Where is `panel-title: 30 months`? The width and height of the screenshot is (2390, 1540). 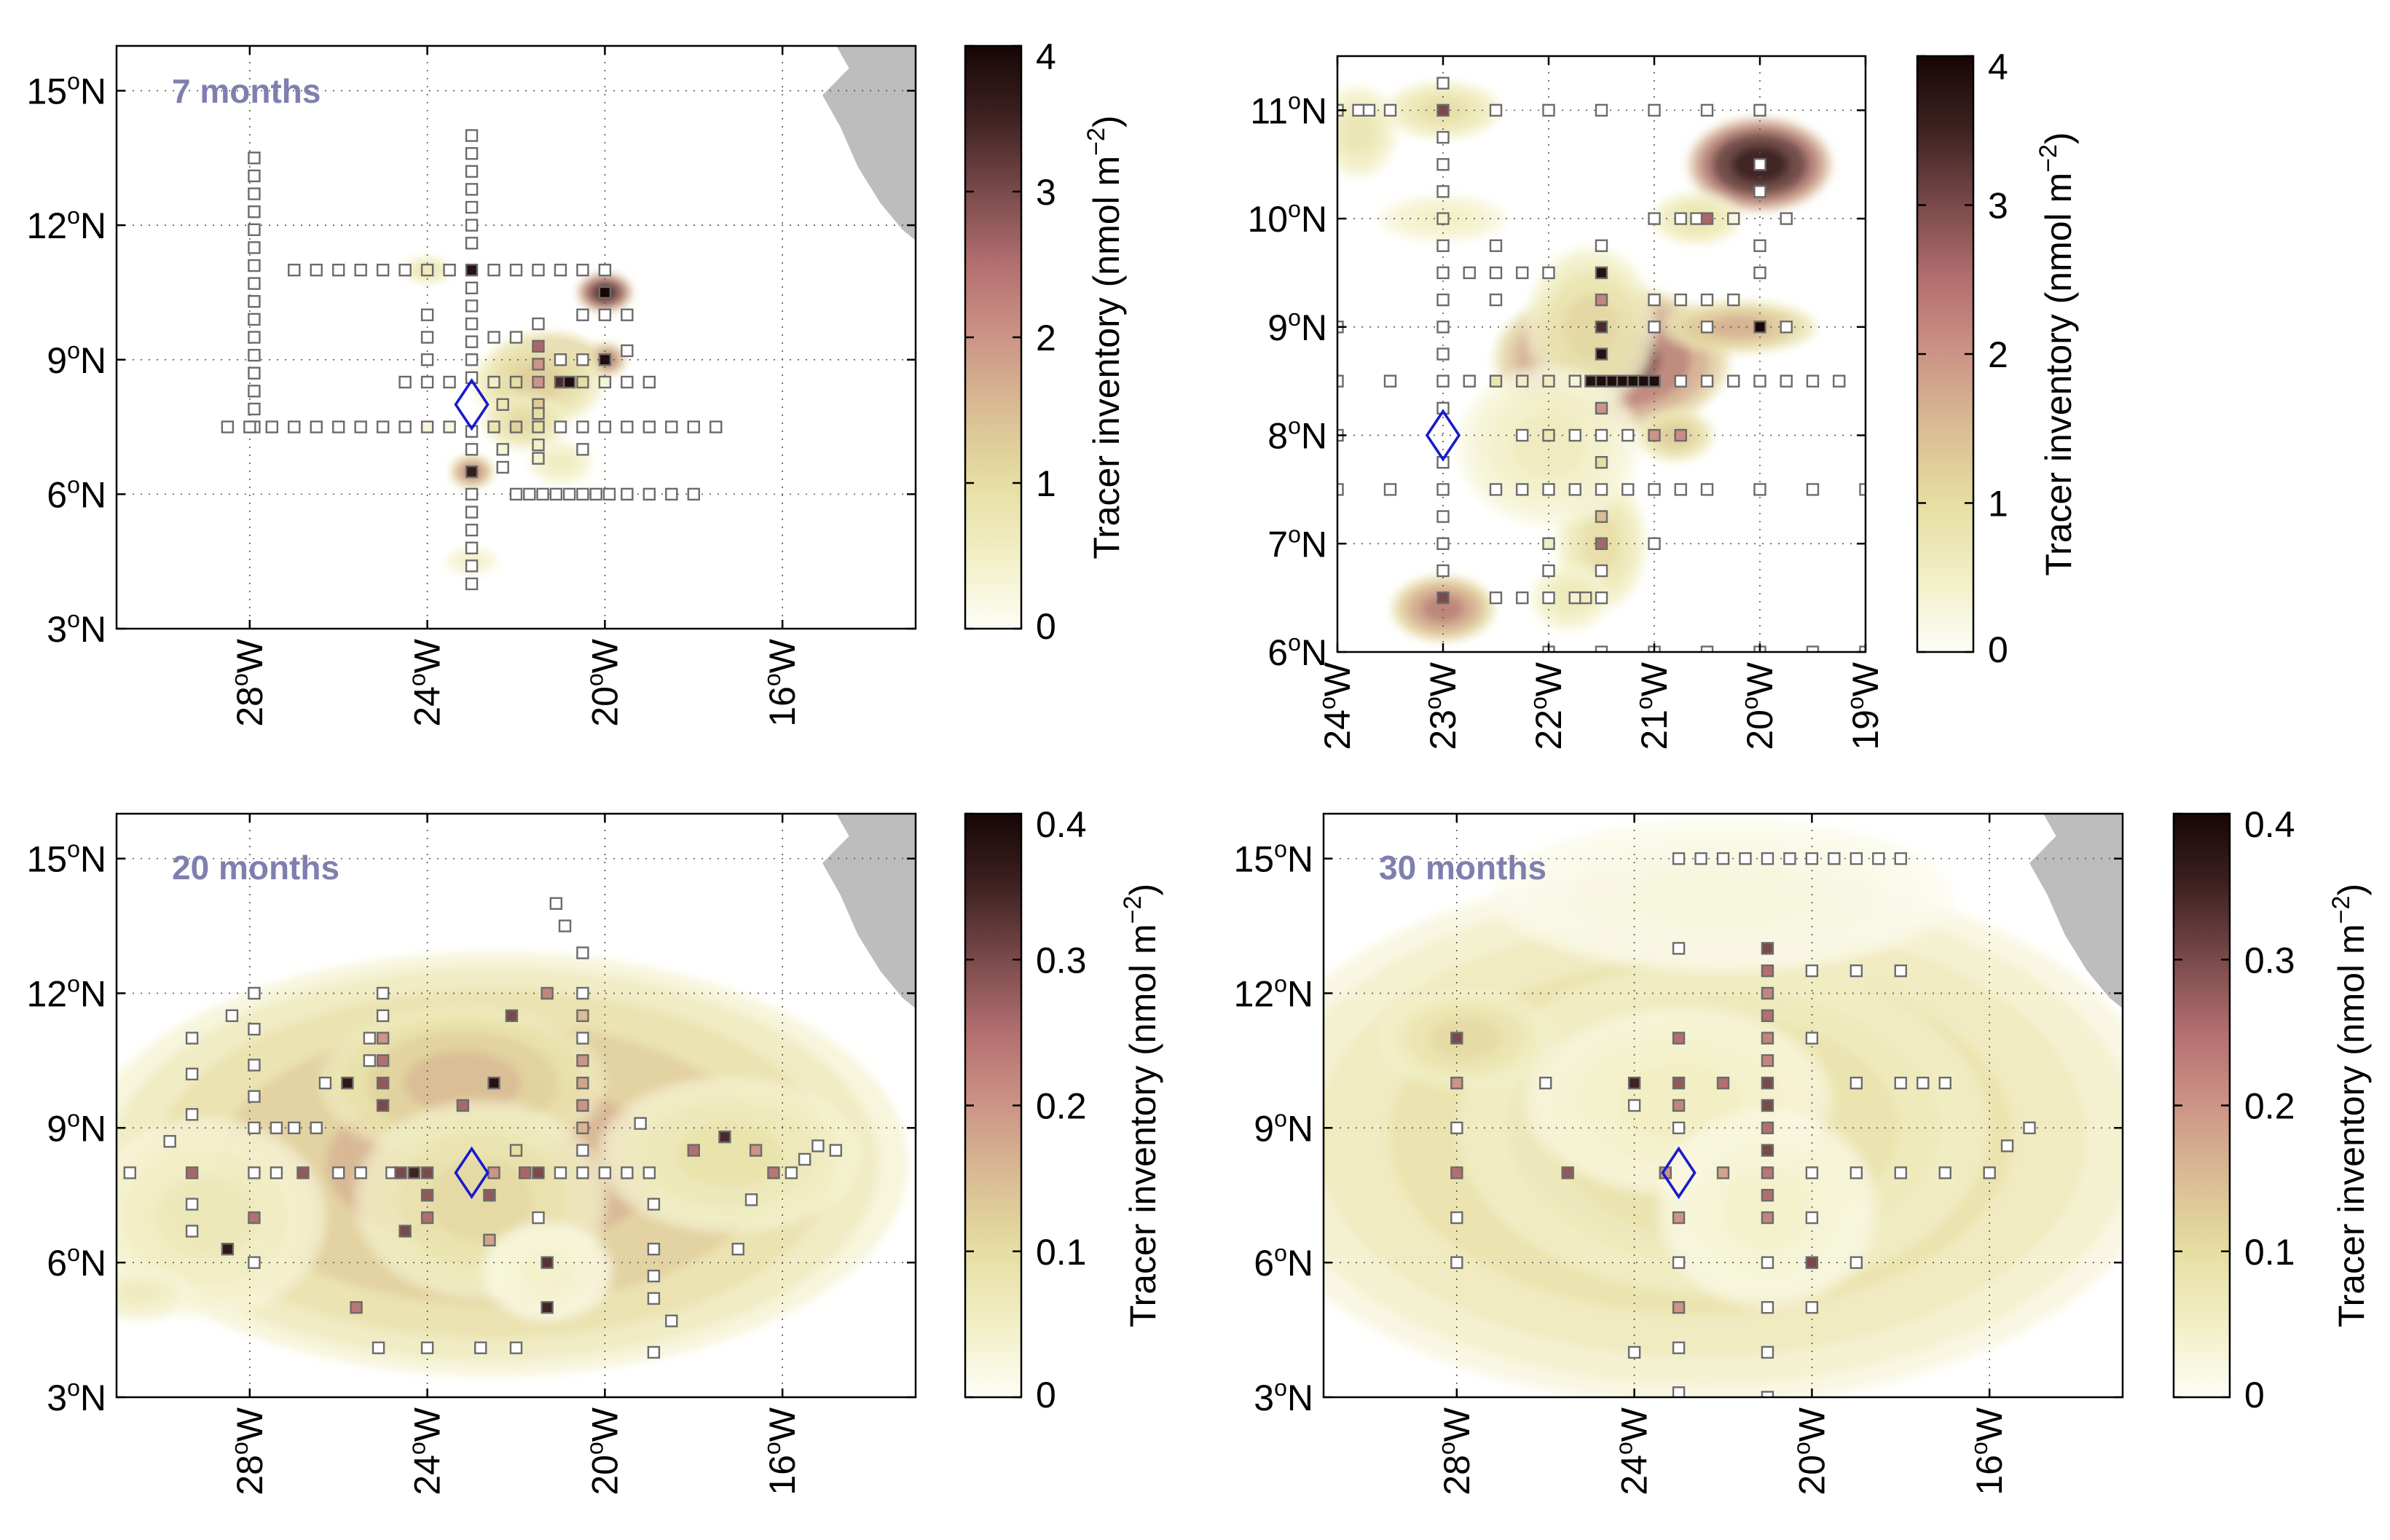 panel-title: 30 months is located at coordinates (1462, 868).